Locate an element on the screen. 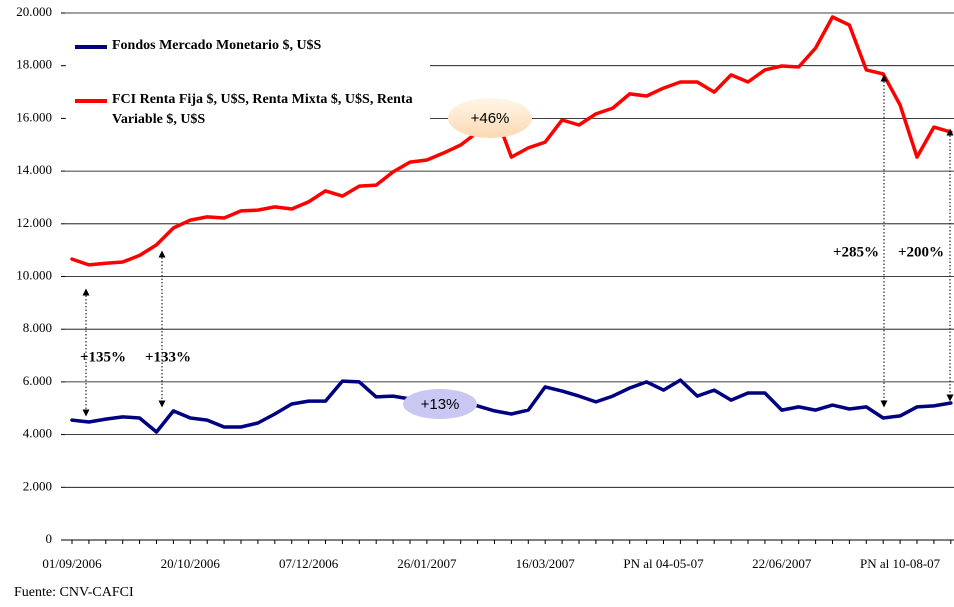 The image size is (954, 607). x-tick-label: PN al 10-08-07 is located at coordinates (900, 563).